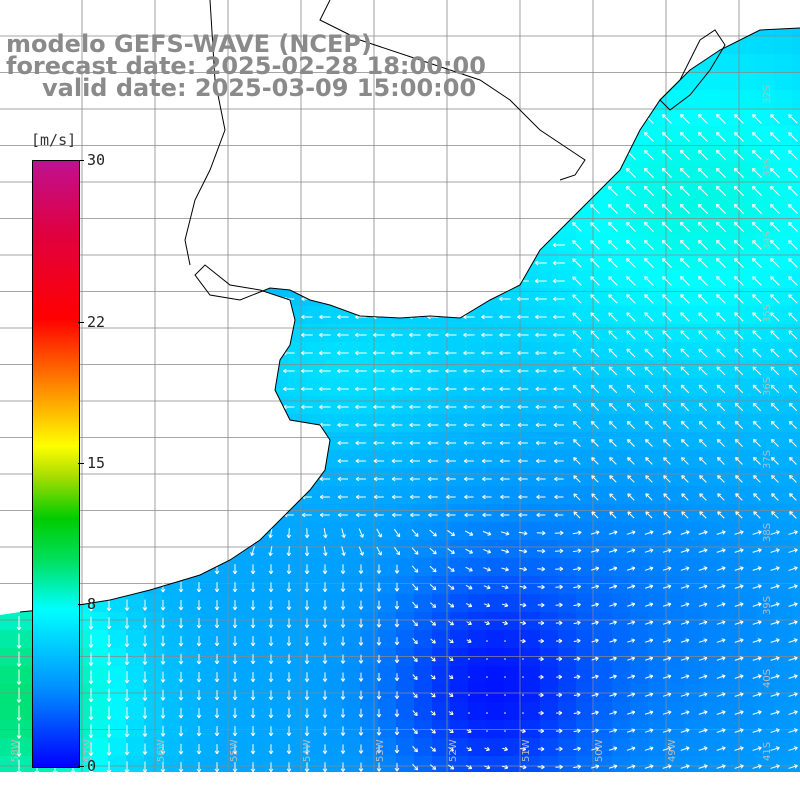  Describe the element at coordinates (56, 464) in the screenshot. I see `colorbar` at that location.